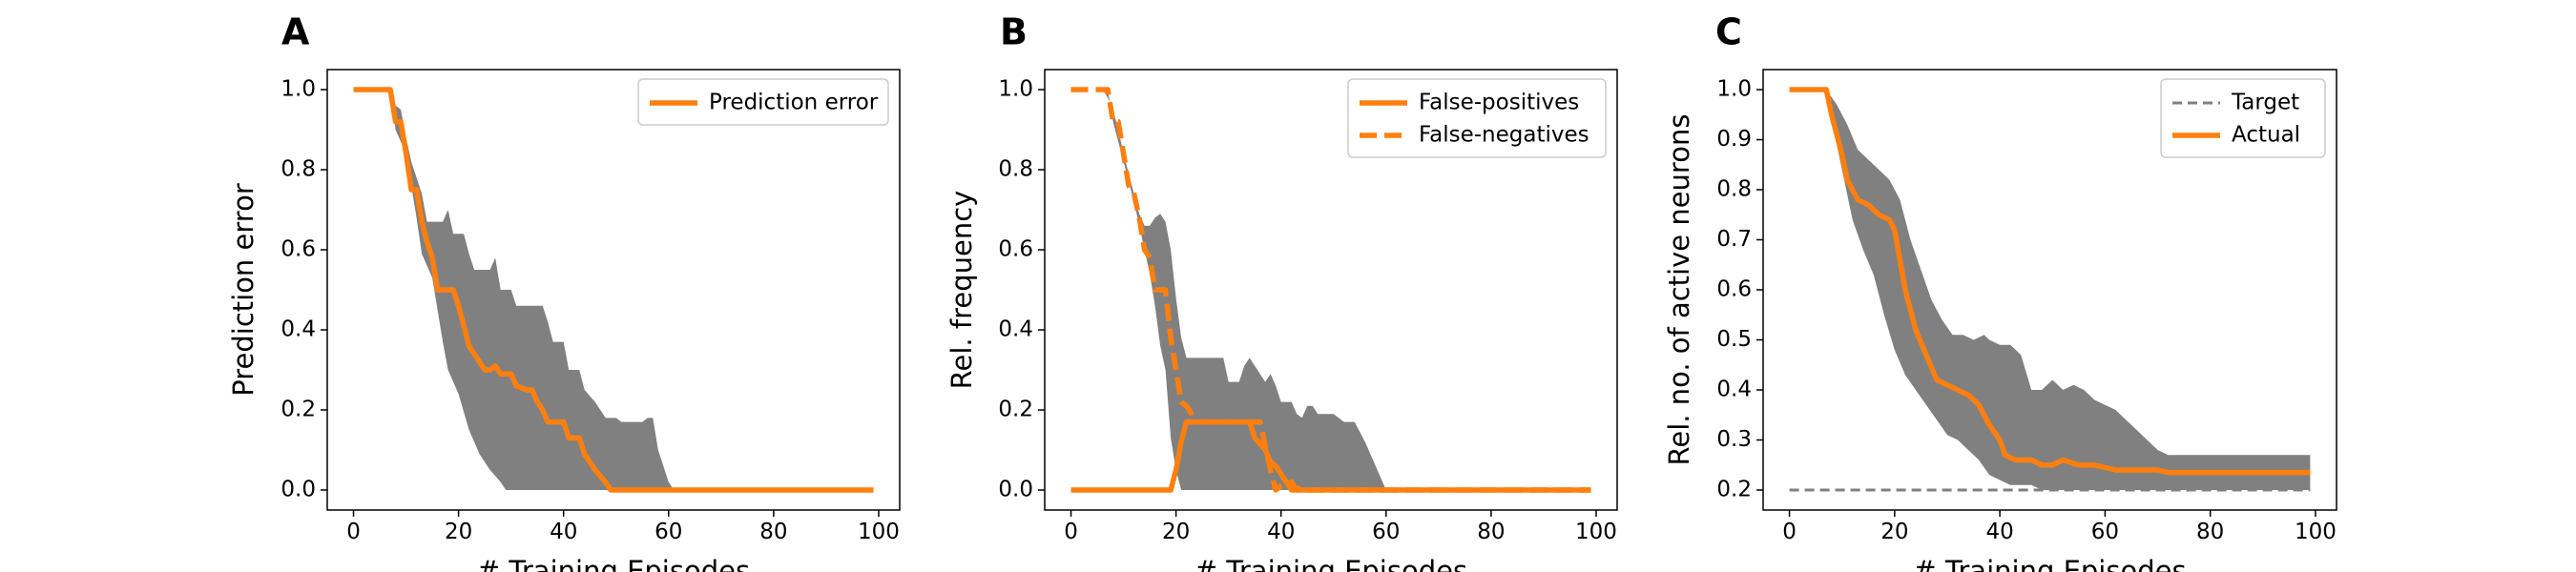 The width and height of the screenshot is (2576, 572). What do you see at coordinates (295, 32) in the screenshot?
I see `panel-letter: A` at bounding box center [295, 32].